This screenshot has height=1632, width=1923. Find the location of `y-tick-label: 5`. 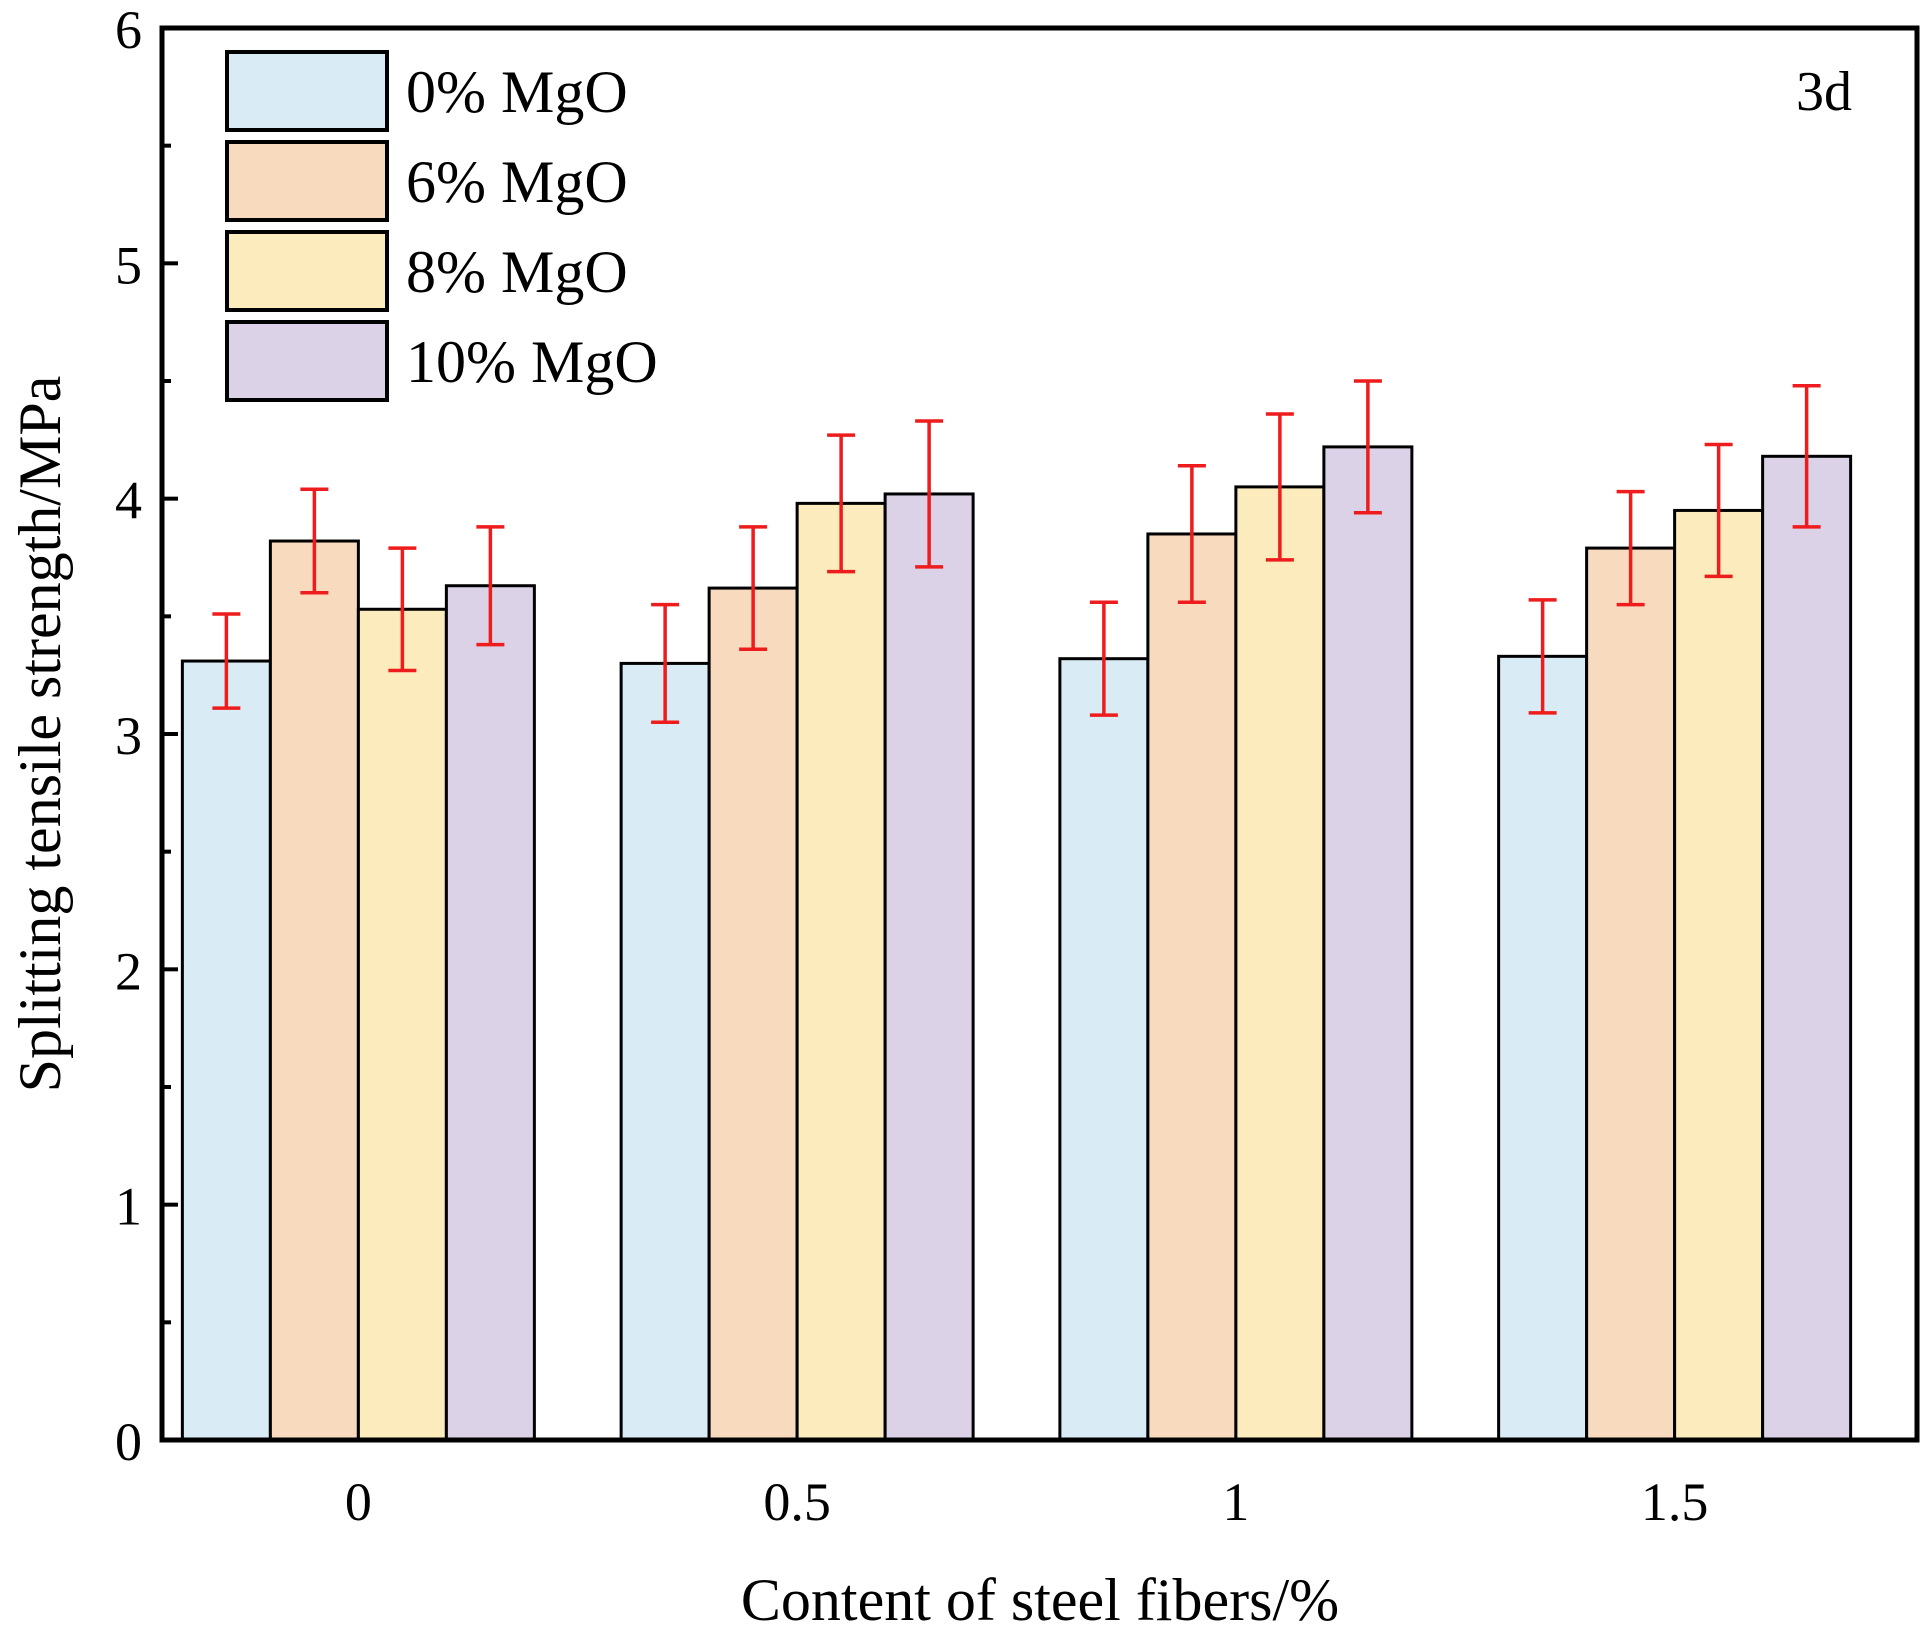

y-tick-label: 5 is located at coordinates (128, 265).